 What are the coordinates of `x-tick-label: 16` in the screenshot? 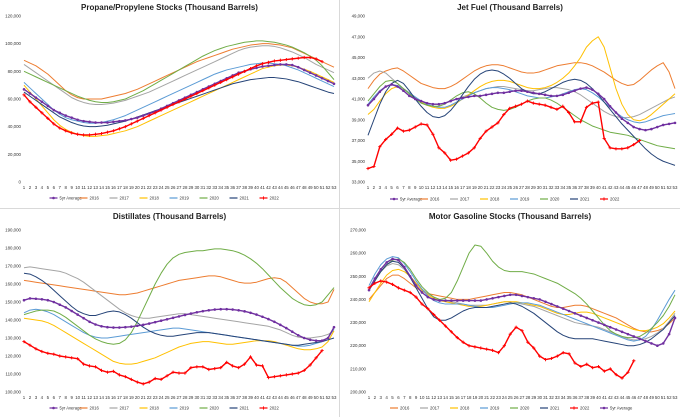 It's located at (113, 187).